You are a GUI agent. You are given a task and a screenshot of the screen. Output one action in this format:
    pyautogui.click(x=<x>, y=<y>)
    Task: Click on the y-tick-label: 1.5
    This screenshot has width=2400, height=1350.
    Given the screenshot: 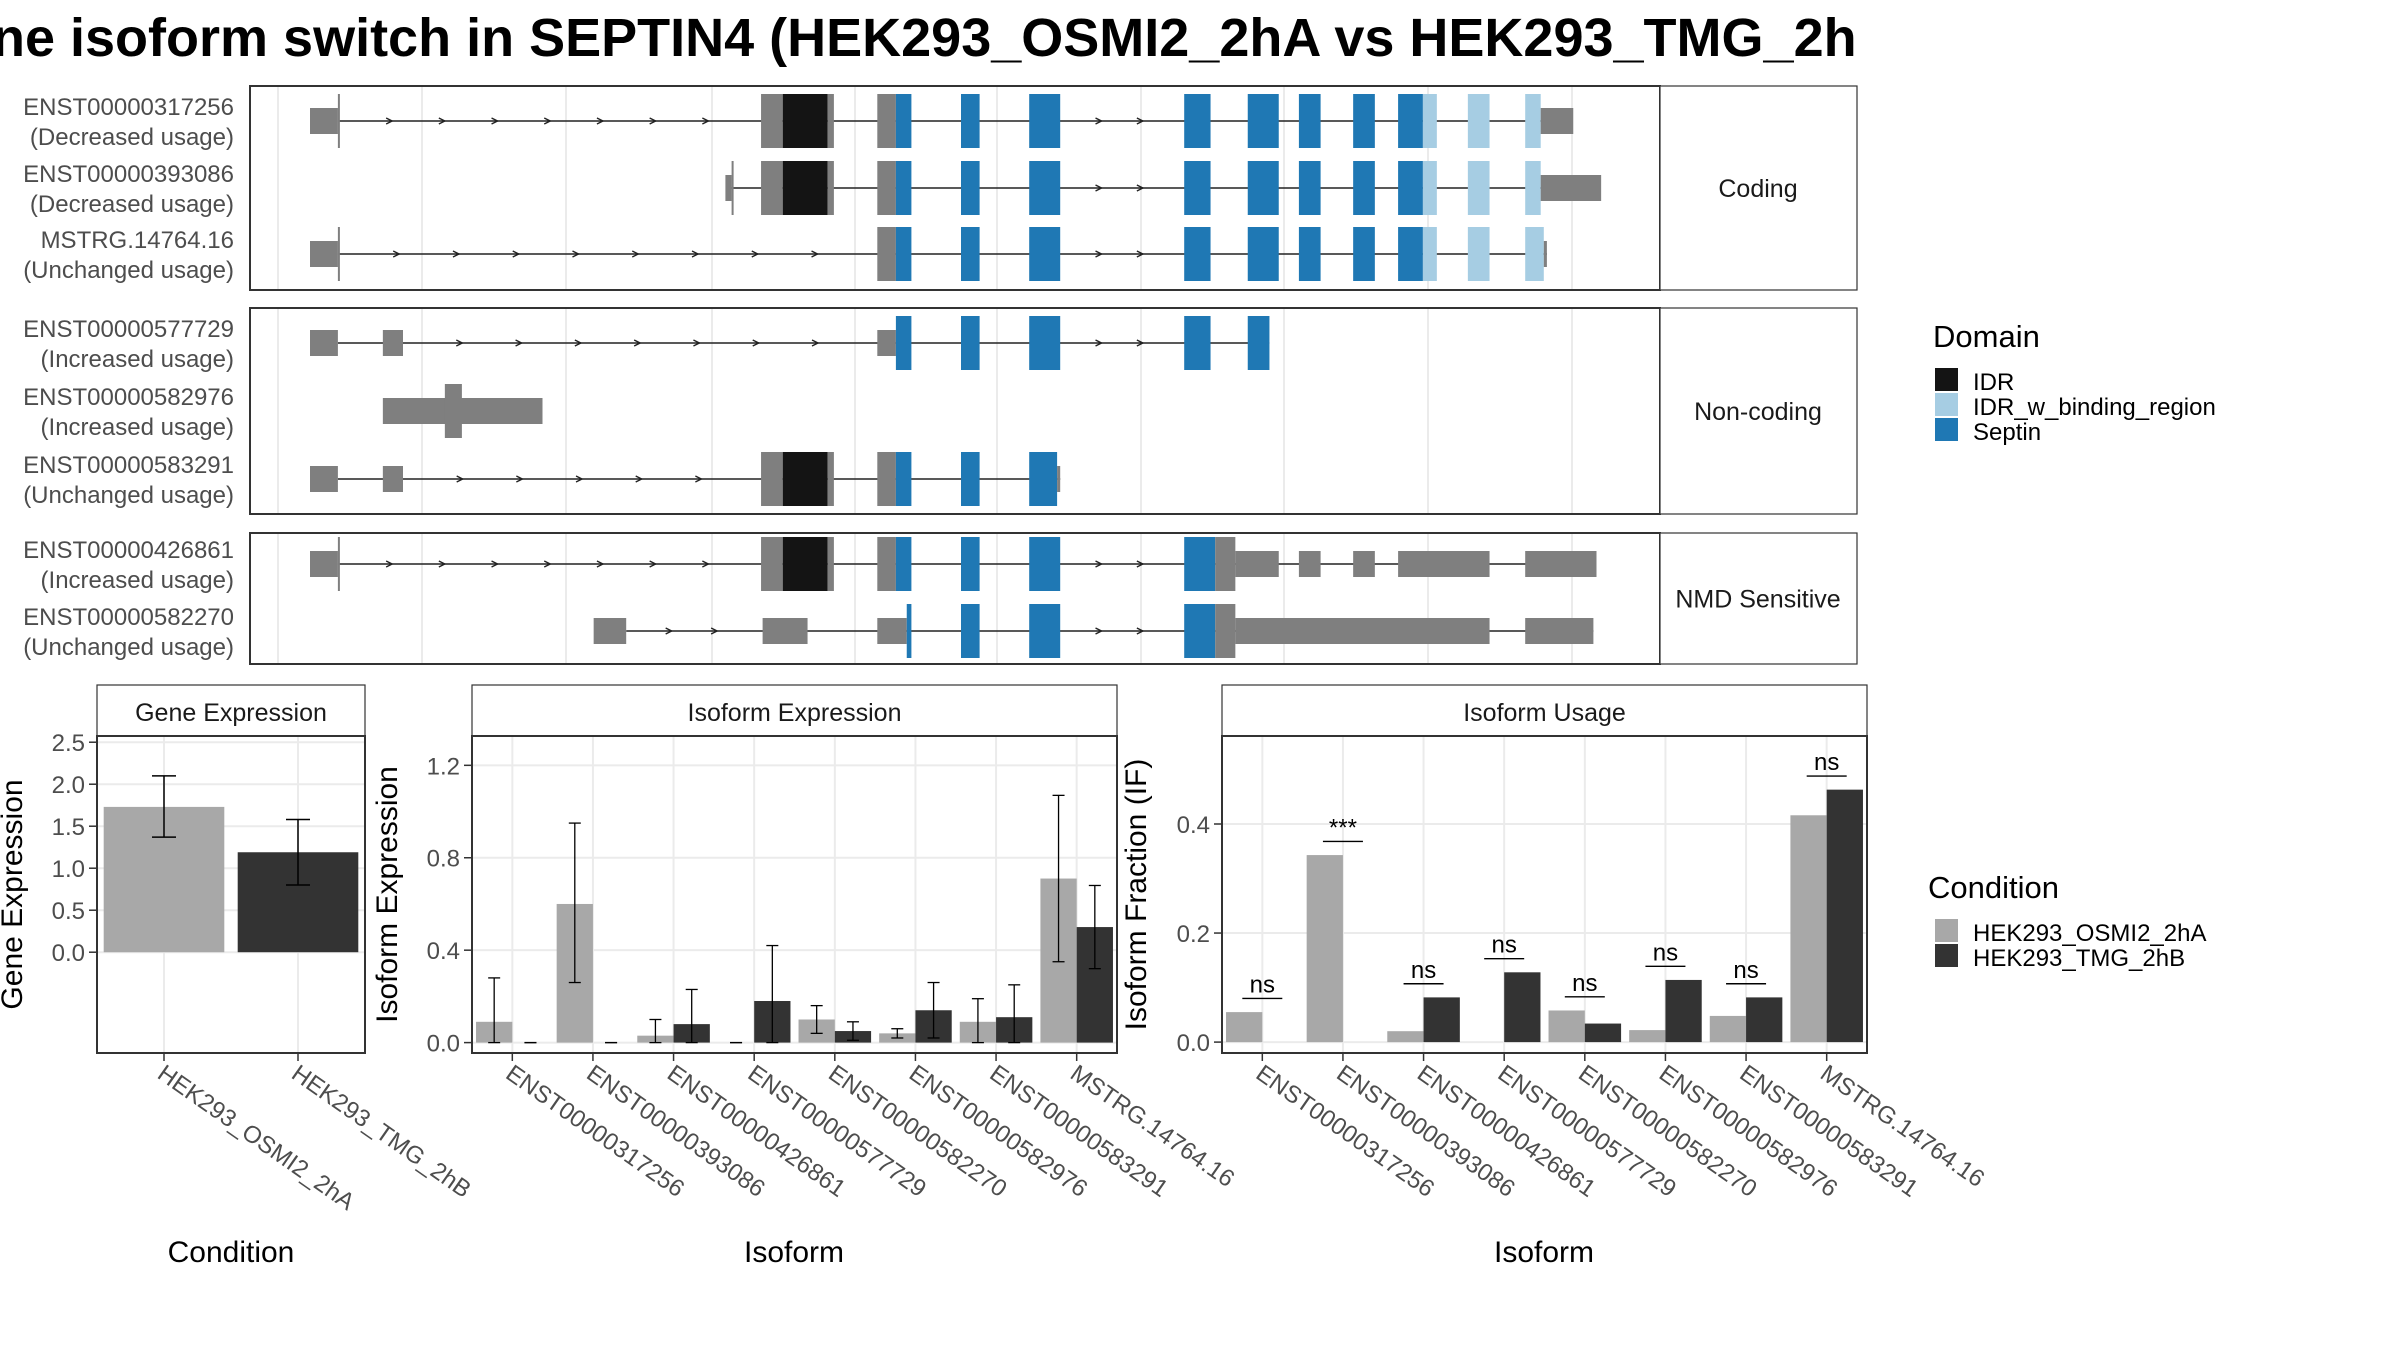 What is the action you would take?
    pyautogui.click(x=68, y=827)
    